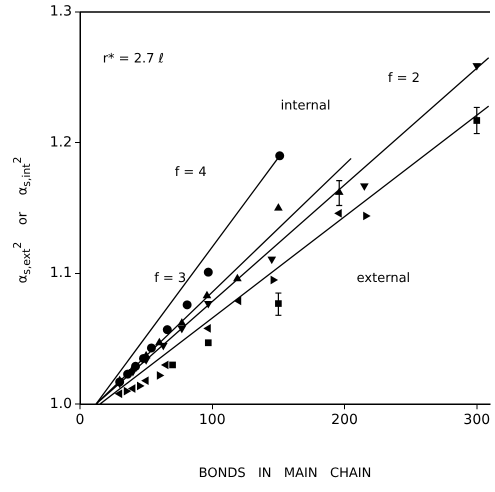 This screenshot has width=495, height=492. What do you see at coordinates (170, 278) in the screenshot?
I see `annotation: f = 3` at bounding box center [170, 278].